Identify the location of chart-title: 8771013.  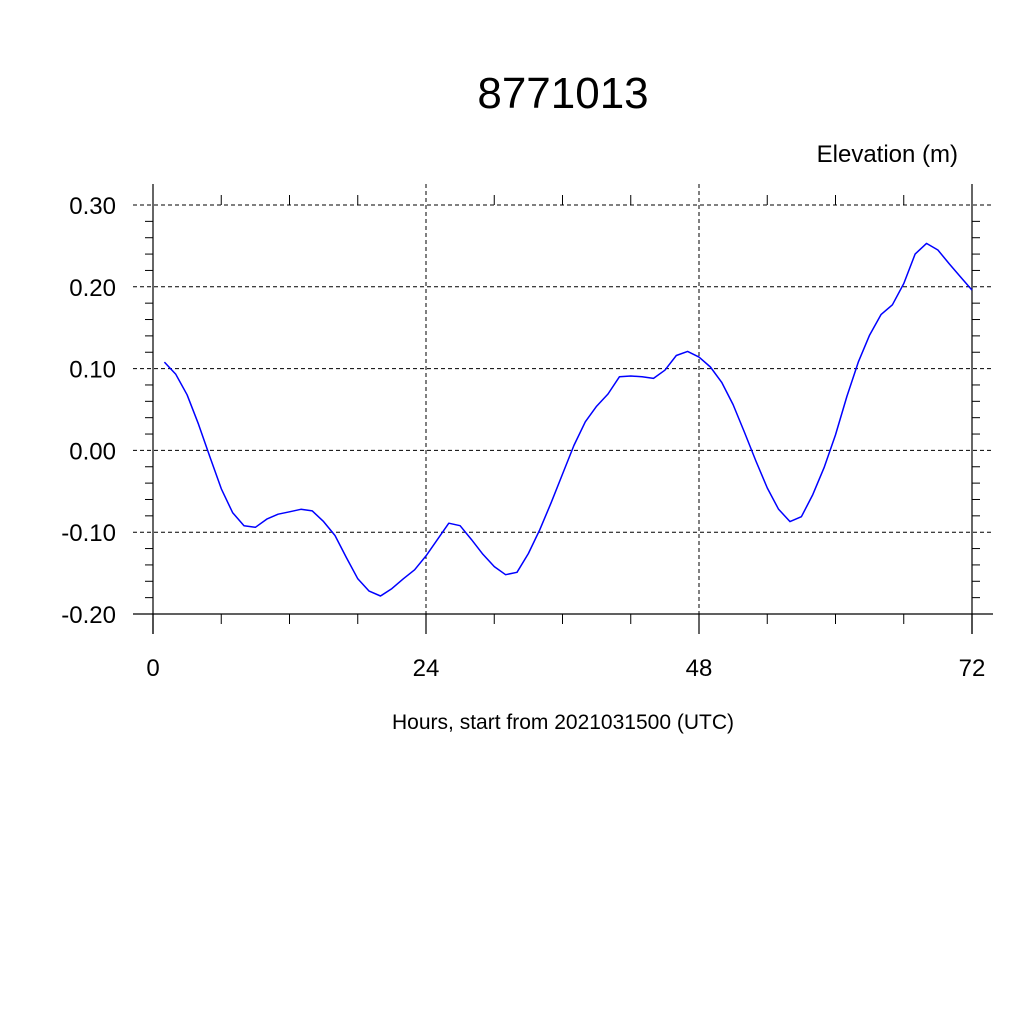
(562, 93).